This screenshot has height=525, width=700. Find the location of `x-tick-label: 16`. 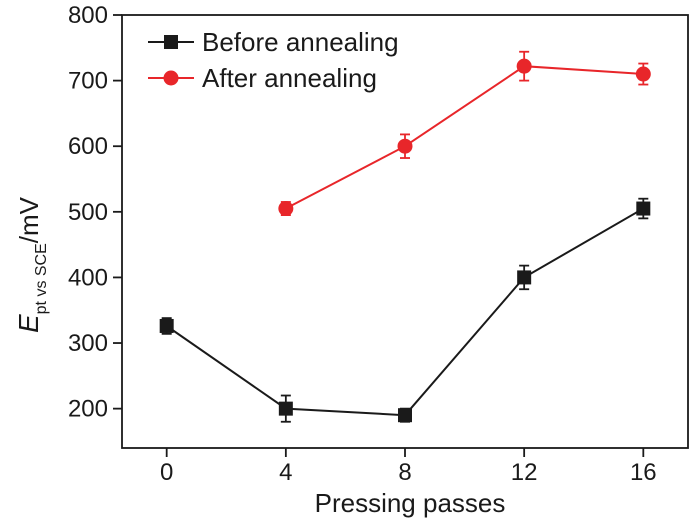

x-tick-label: 16 is located at coordinates (643, 472).